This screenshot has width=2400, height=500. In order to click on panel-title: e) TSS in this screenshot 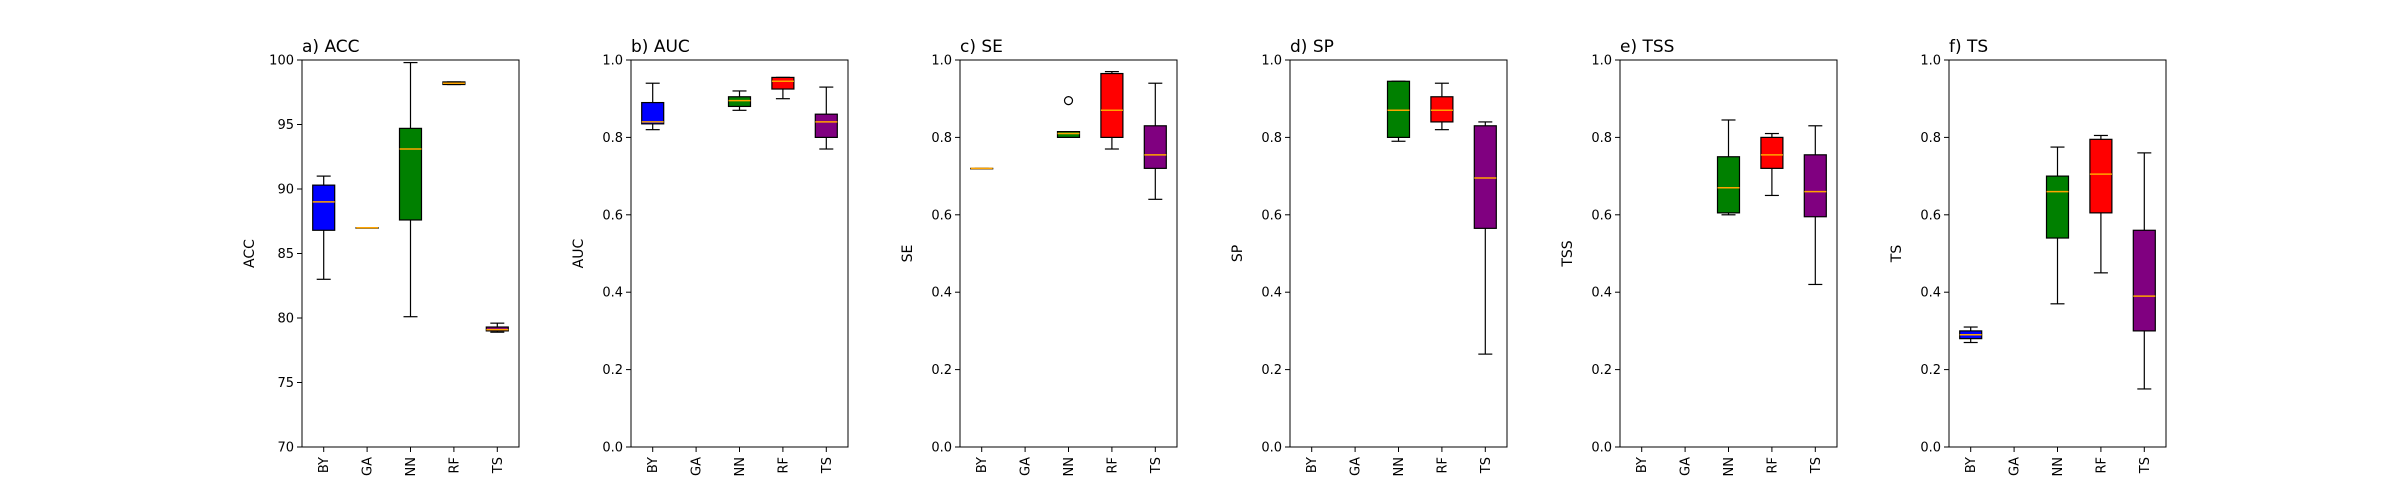, I will do `click(1647, 47)`.